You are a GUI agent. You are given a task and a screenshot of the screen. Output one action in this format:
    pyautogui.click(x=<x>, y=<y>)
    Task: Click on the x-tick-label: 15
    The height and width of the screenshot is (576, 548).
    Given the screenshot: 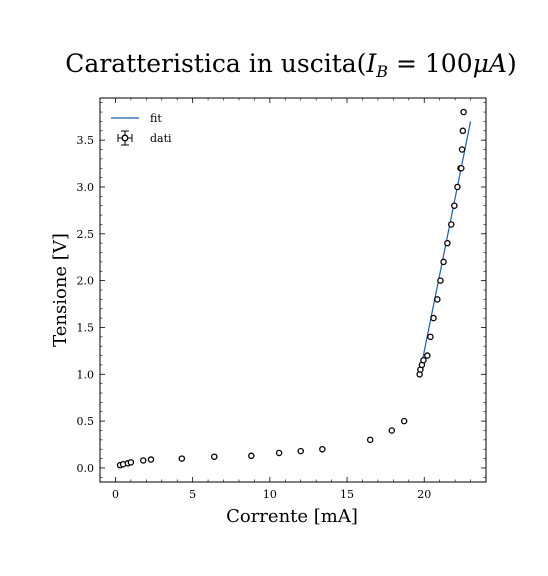 What is the action you would take?
    pyautogui.click(x=347, y=494)
    